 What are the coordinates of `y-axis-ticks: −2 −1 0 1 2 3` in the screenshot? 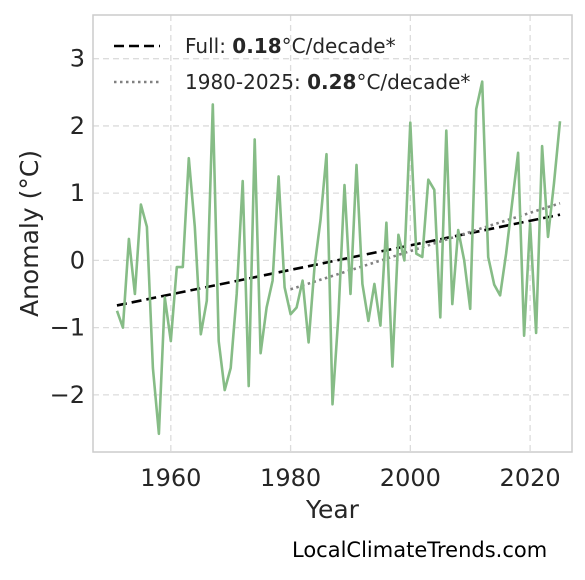 It's located at (67, 227).